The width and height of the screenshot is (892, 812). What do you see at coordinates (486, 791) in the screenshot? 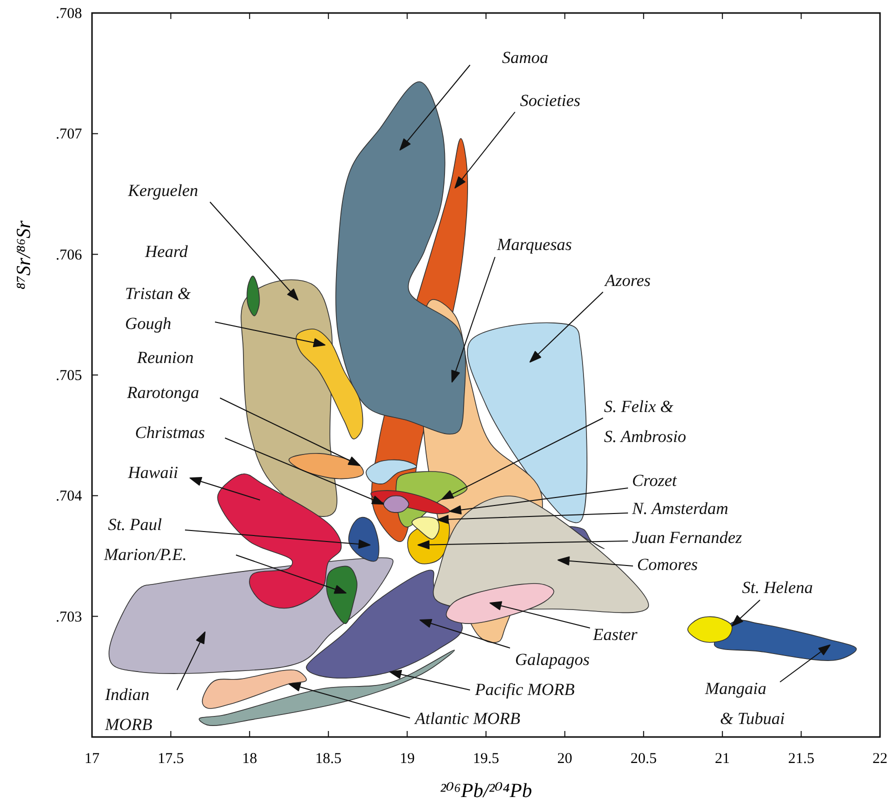
I see `x-axis-title: ²⁰⁶Pb/²⁰⁴Pb` at bounding box center [486, 791].